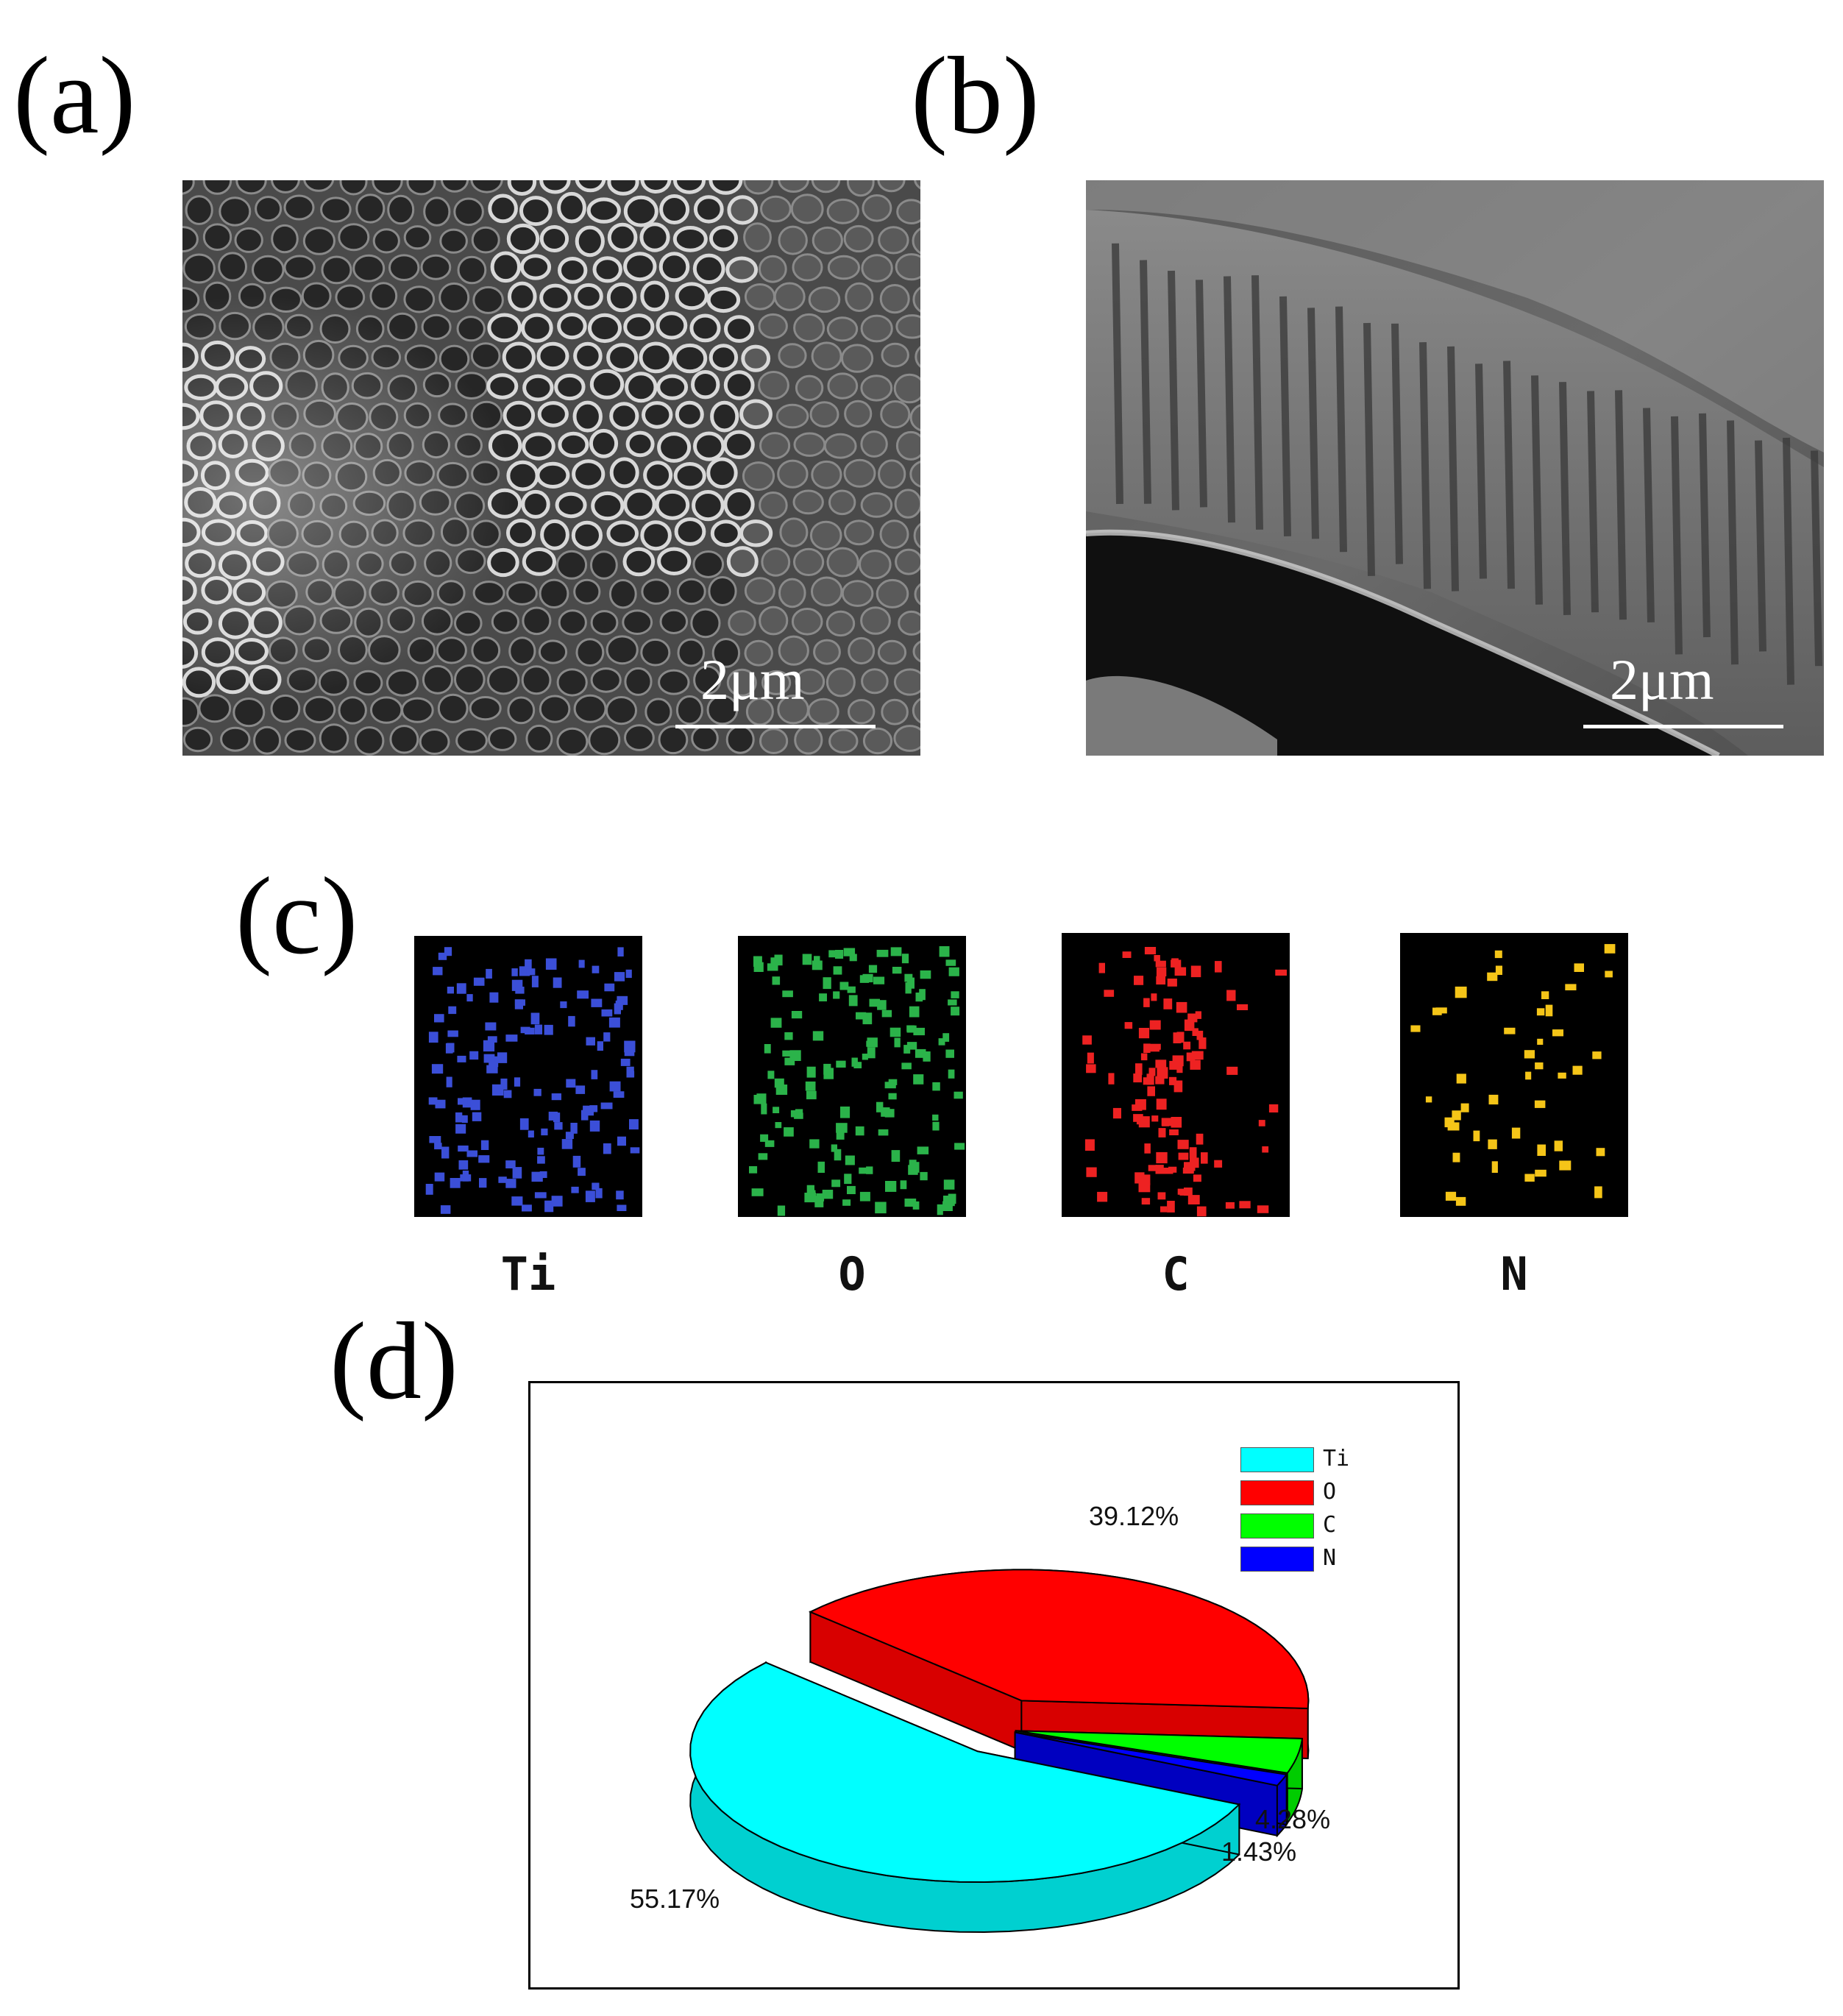 This screenshot has height=2016, width=1843. Describe the element at coordinates (852, 1274) in the screenshot. I see `element-label-o: O` at that location.